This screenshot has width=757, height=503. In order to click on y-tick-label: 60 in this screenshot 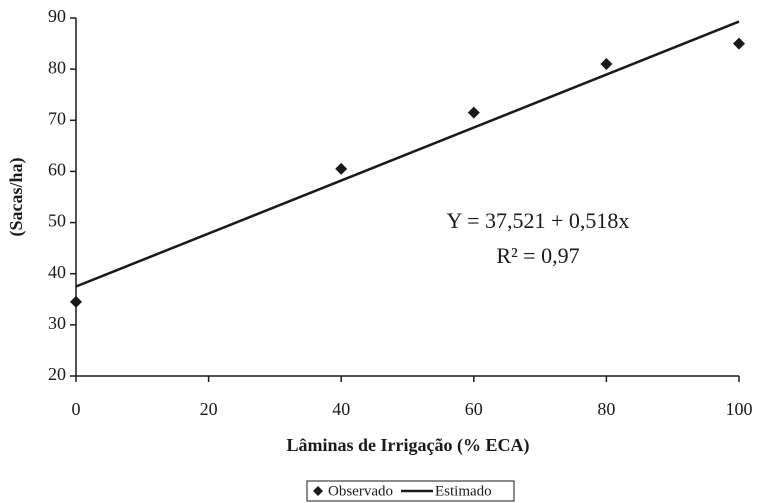, I will do `click(57, 170)`.